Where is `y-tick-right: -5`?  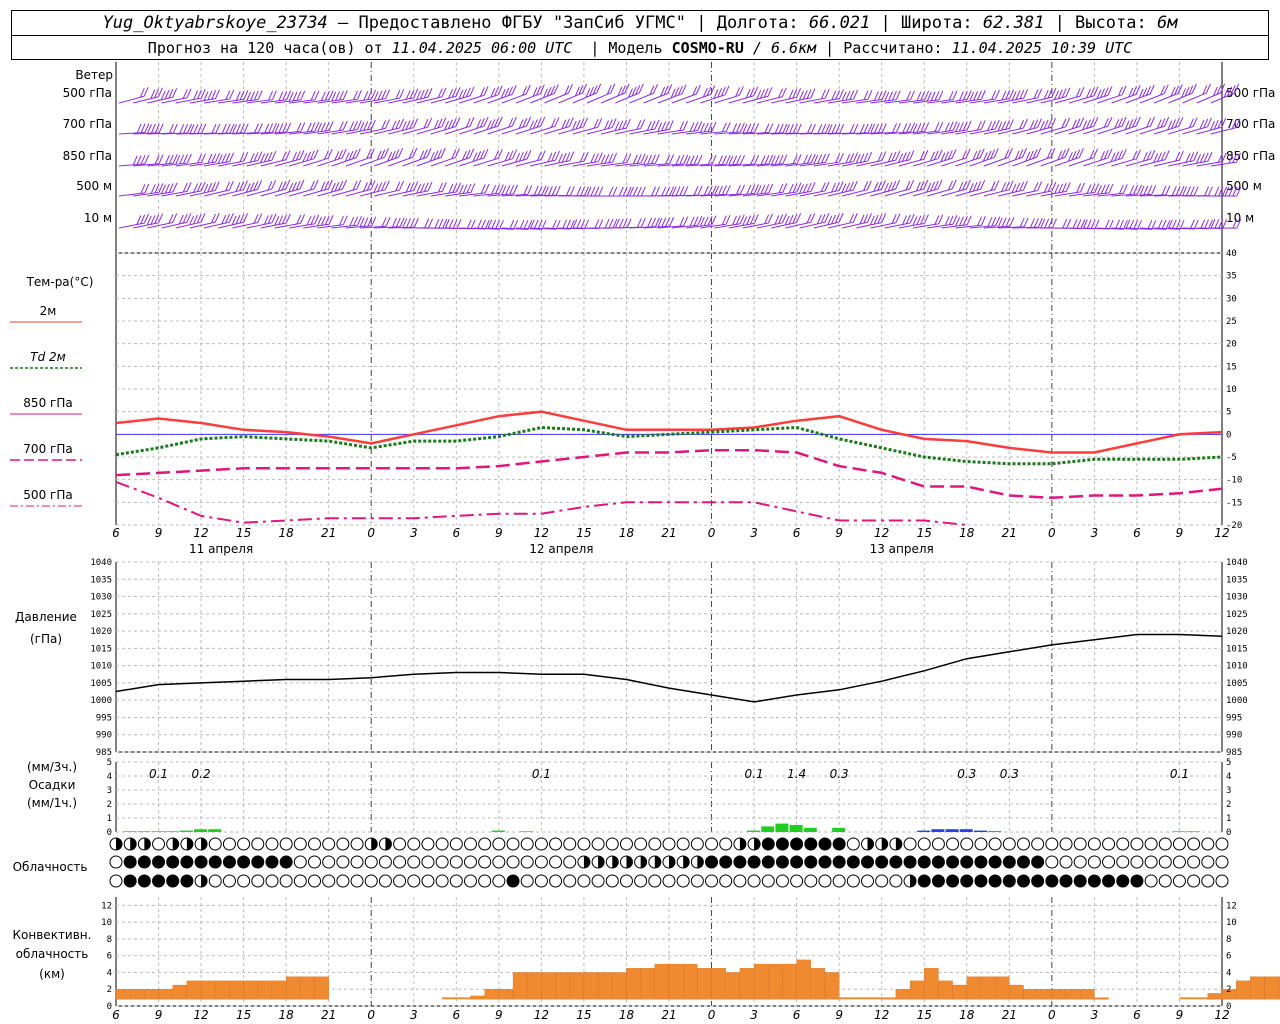 y-tick-right: -5 is located at coordinates (1231, 458).